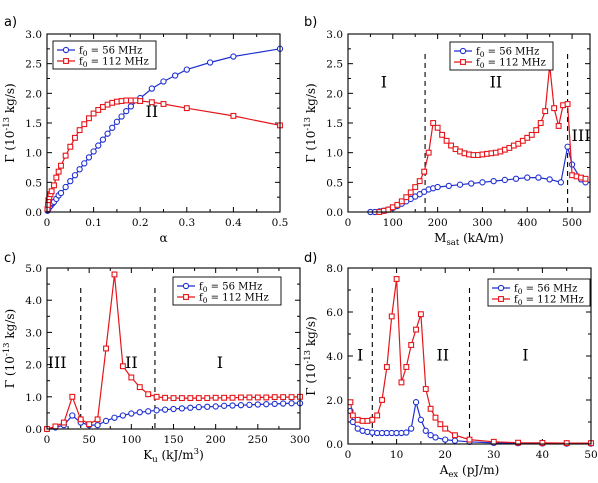  What do you see at coordinates (334, 401) in the screenshot?
I see `panel-d-ytick-label: 2.0` at bounding box center [334, 401].